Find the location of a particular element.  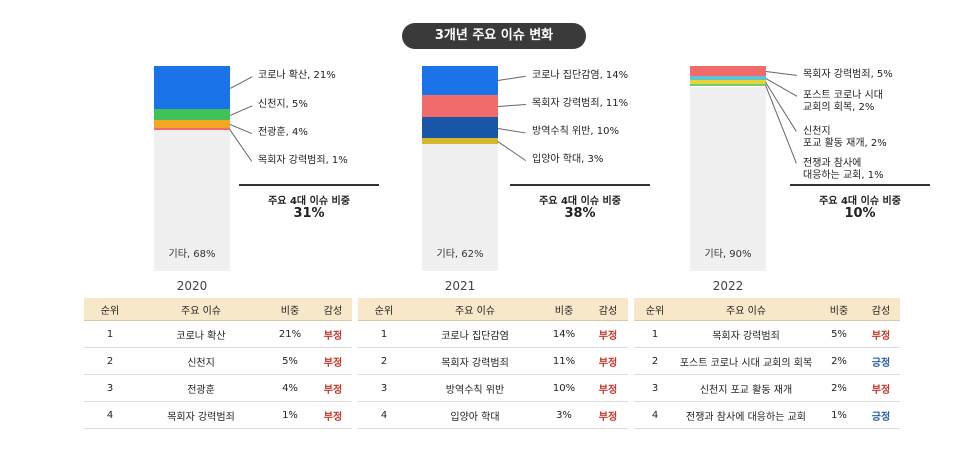

year-label: 2022 is located at coordinates (728, 286).